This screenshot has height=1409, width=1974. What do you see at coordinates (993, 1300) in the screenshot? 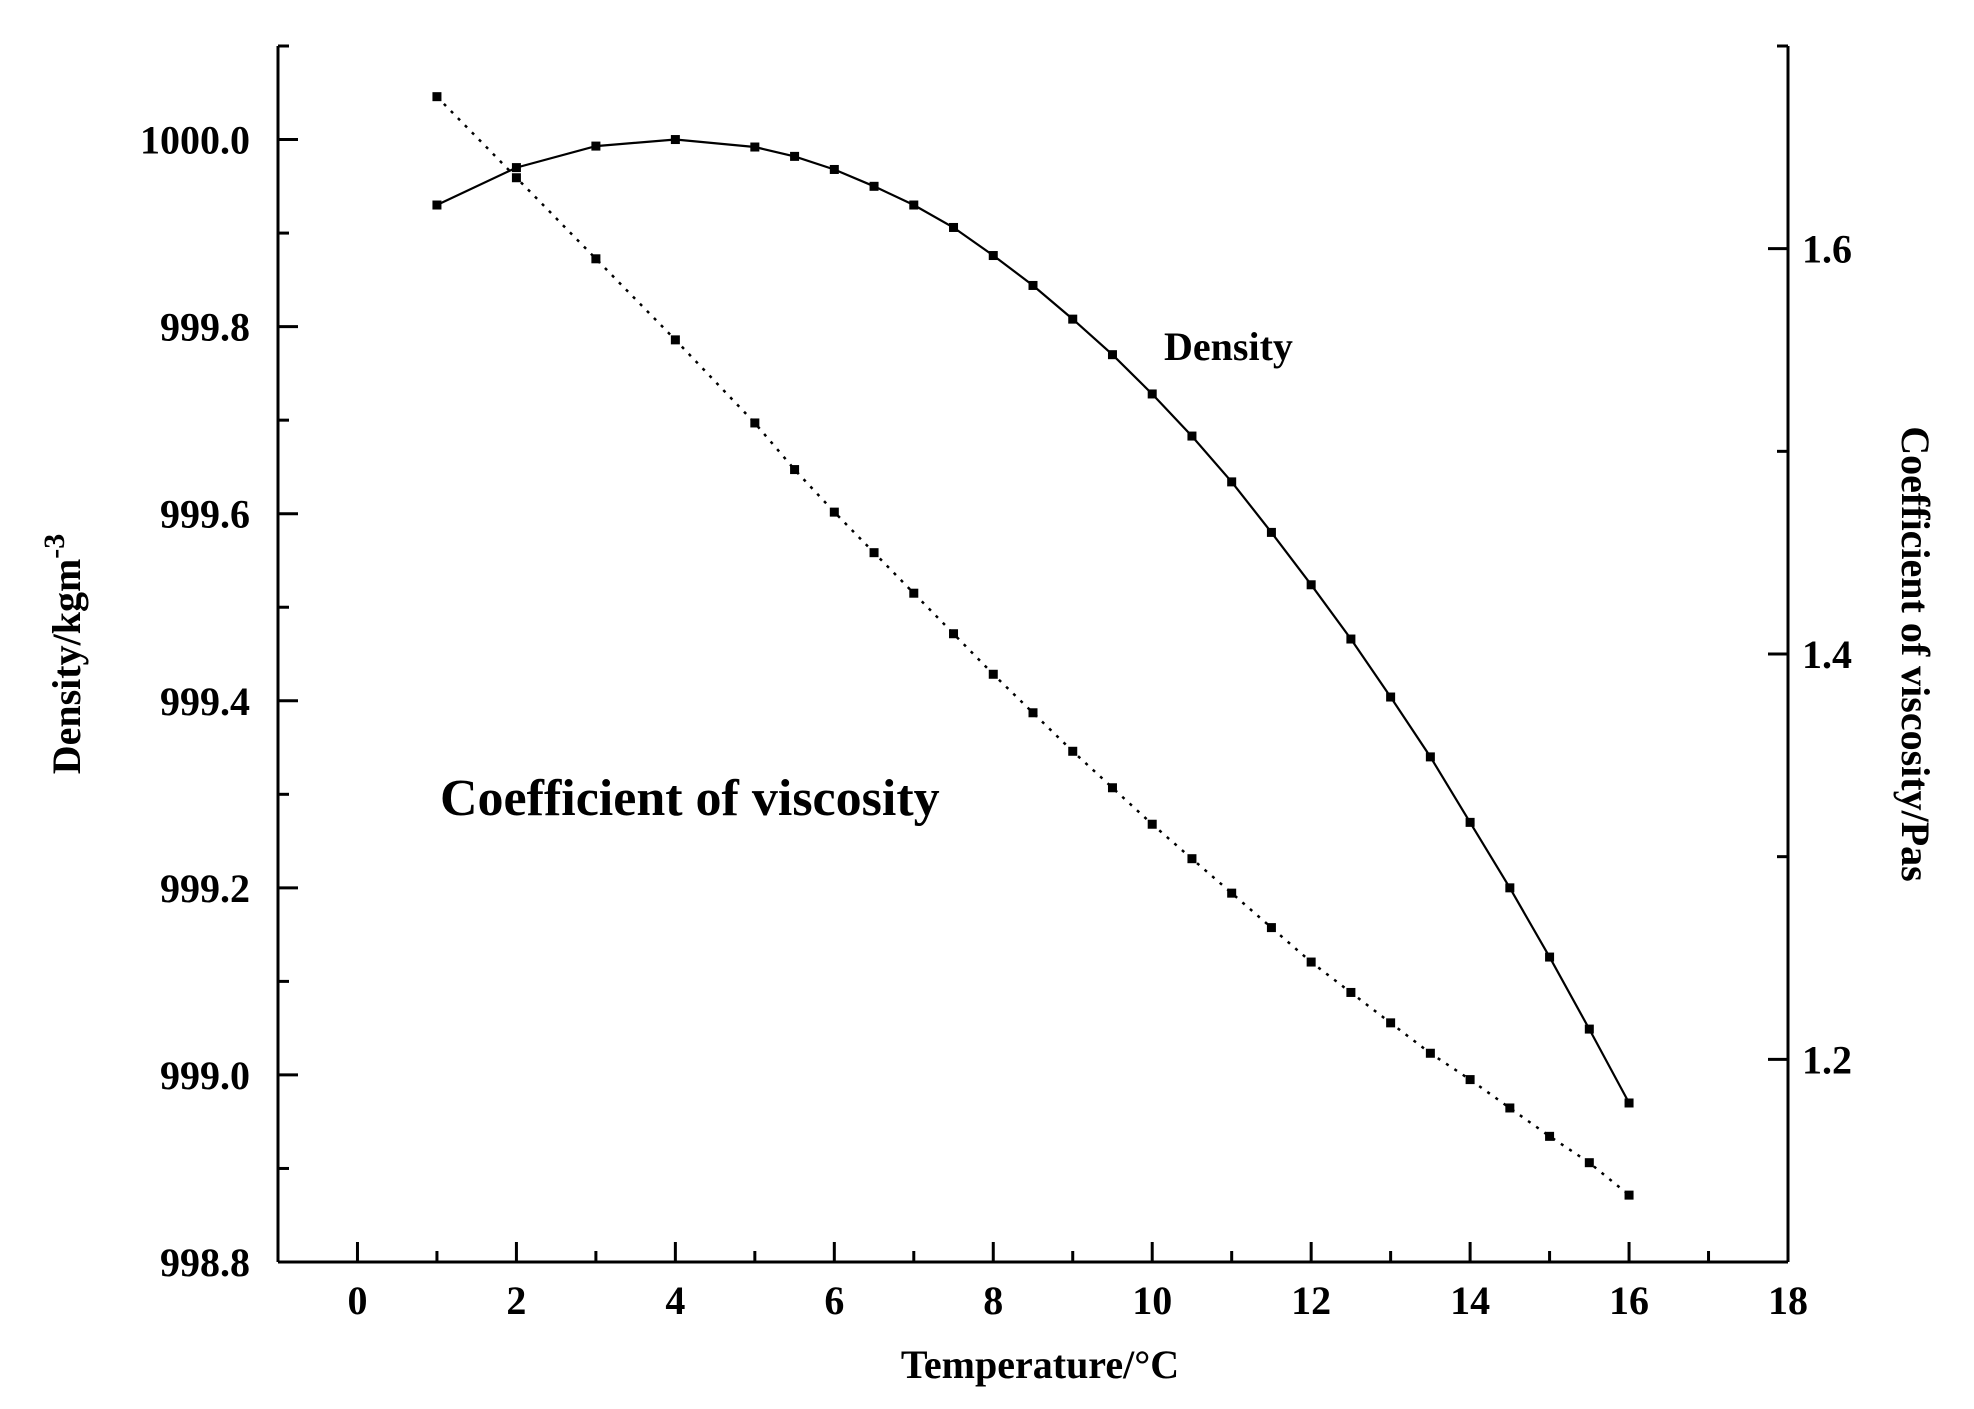
I see `x-tick-label: 8` at bounding box center [993, 1300].